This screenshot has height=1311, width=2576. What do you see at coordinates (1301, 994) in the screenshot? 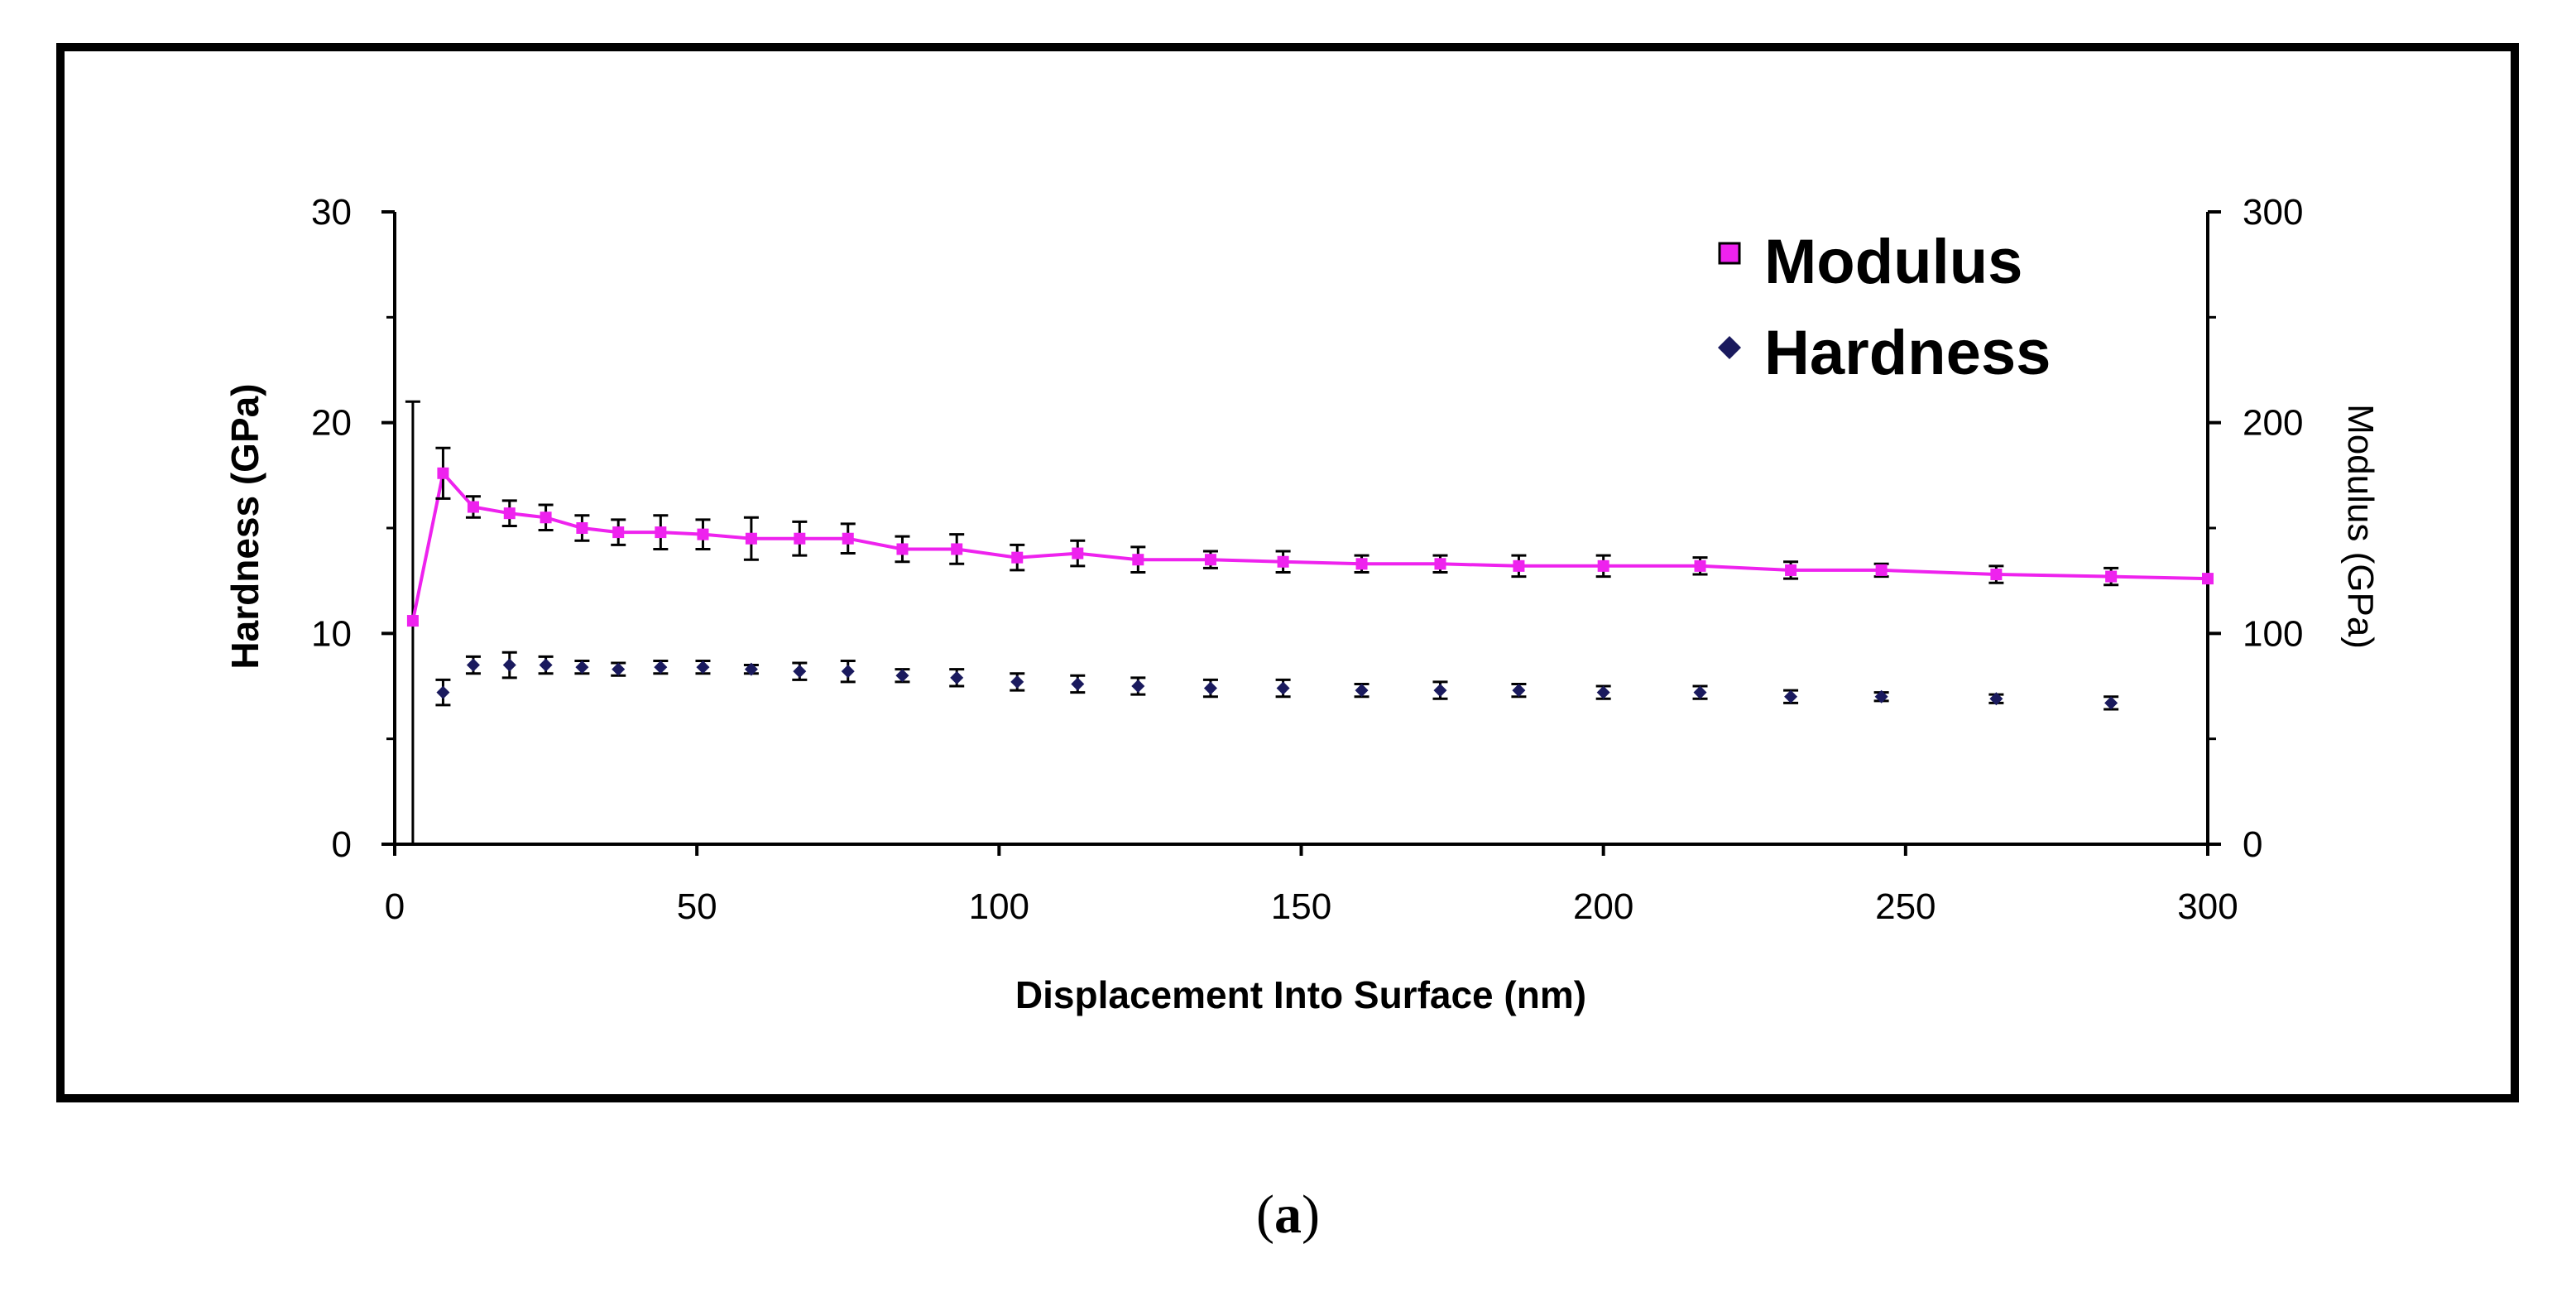
I see `x-axis-title: Displacement Into Surface (nm)` at bounding box center [1301, 994].